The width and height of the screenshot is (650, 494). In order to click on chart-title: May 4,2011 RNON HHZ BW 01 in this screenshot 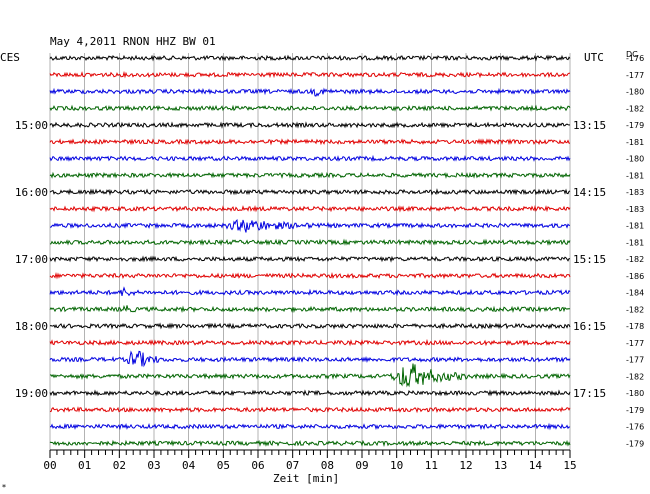, I will do `click(133, 41)`.